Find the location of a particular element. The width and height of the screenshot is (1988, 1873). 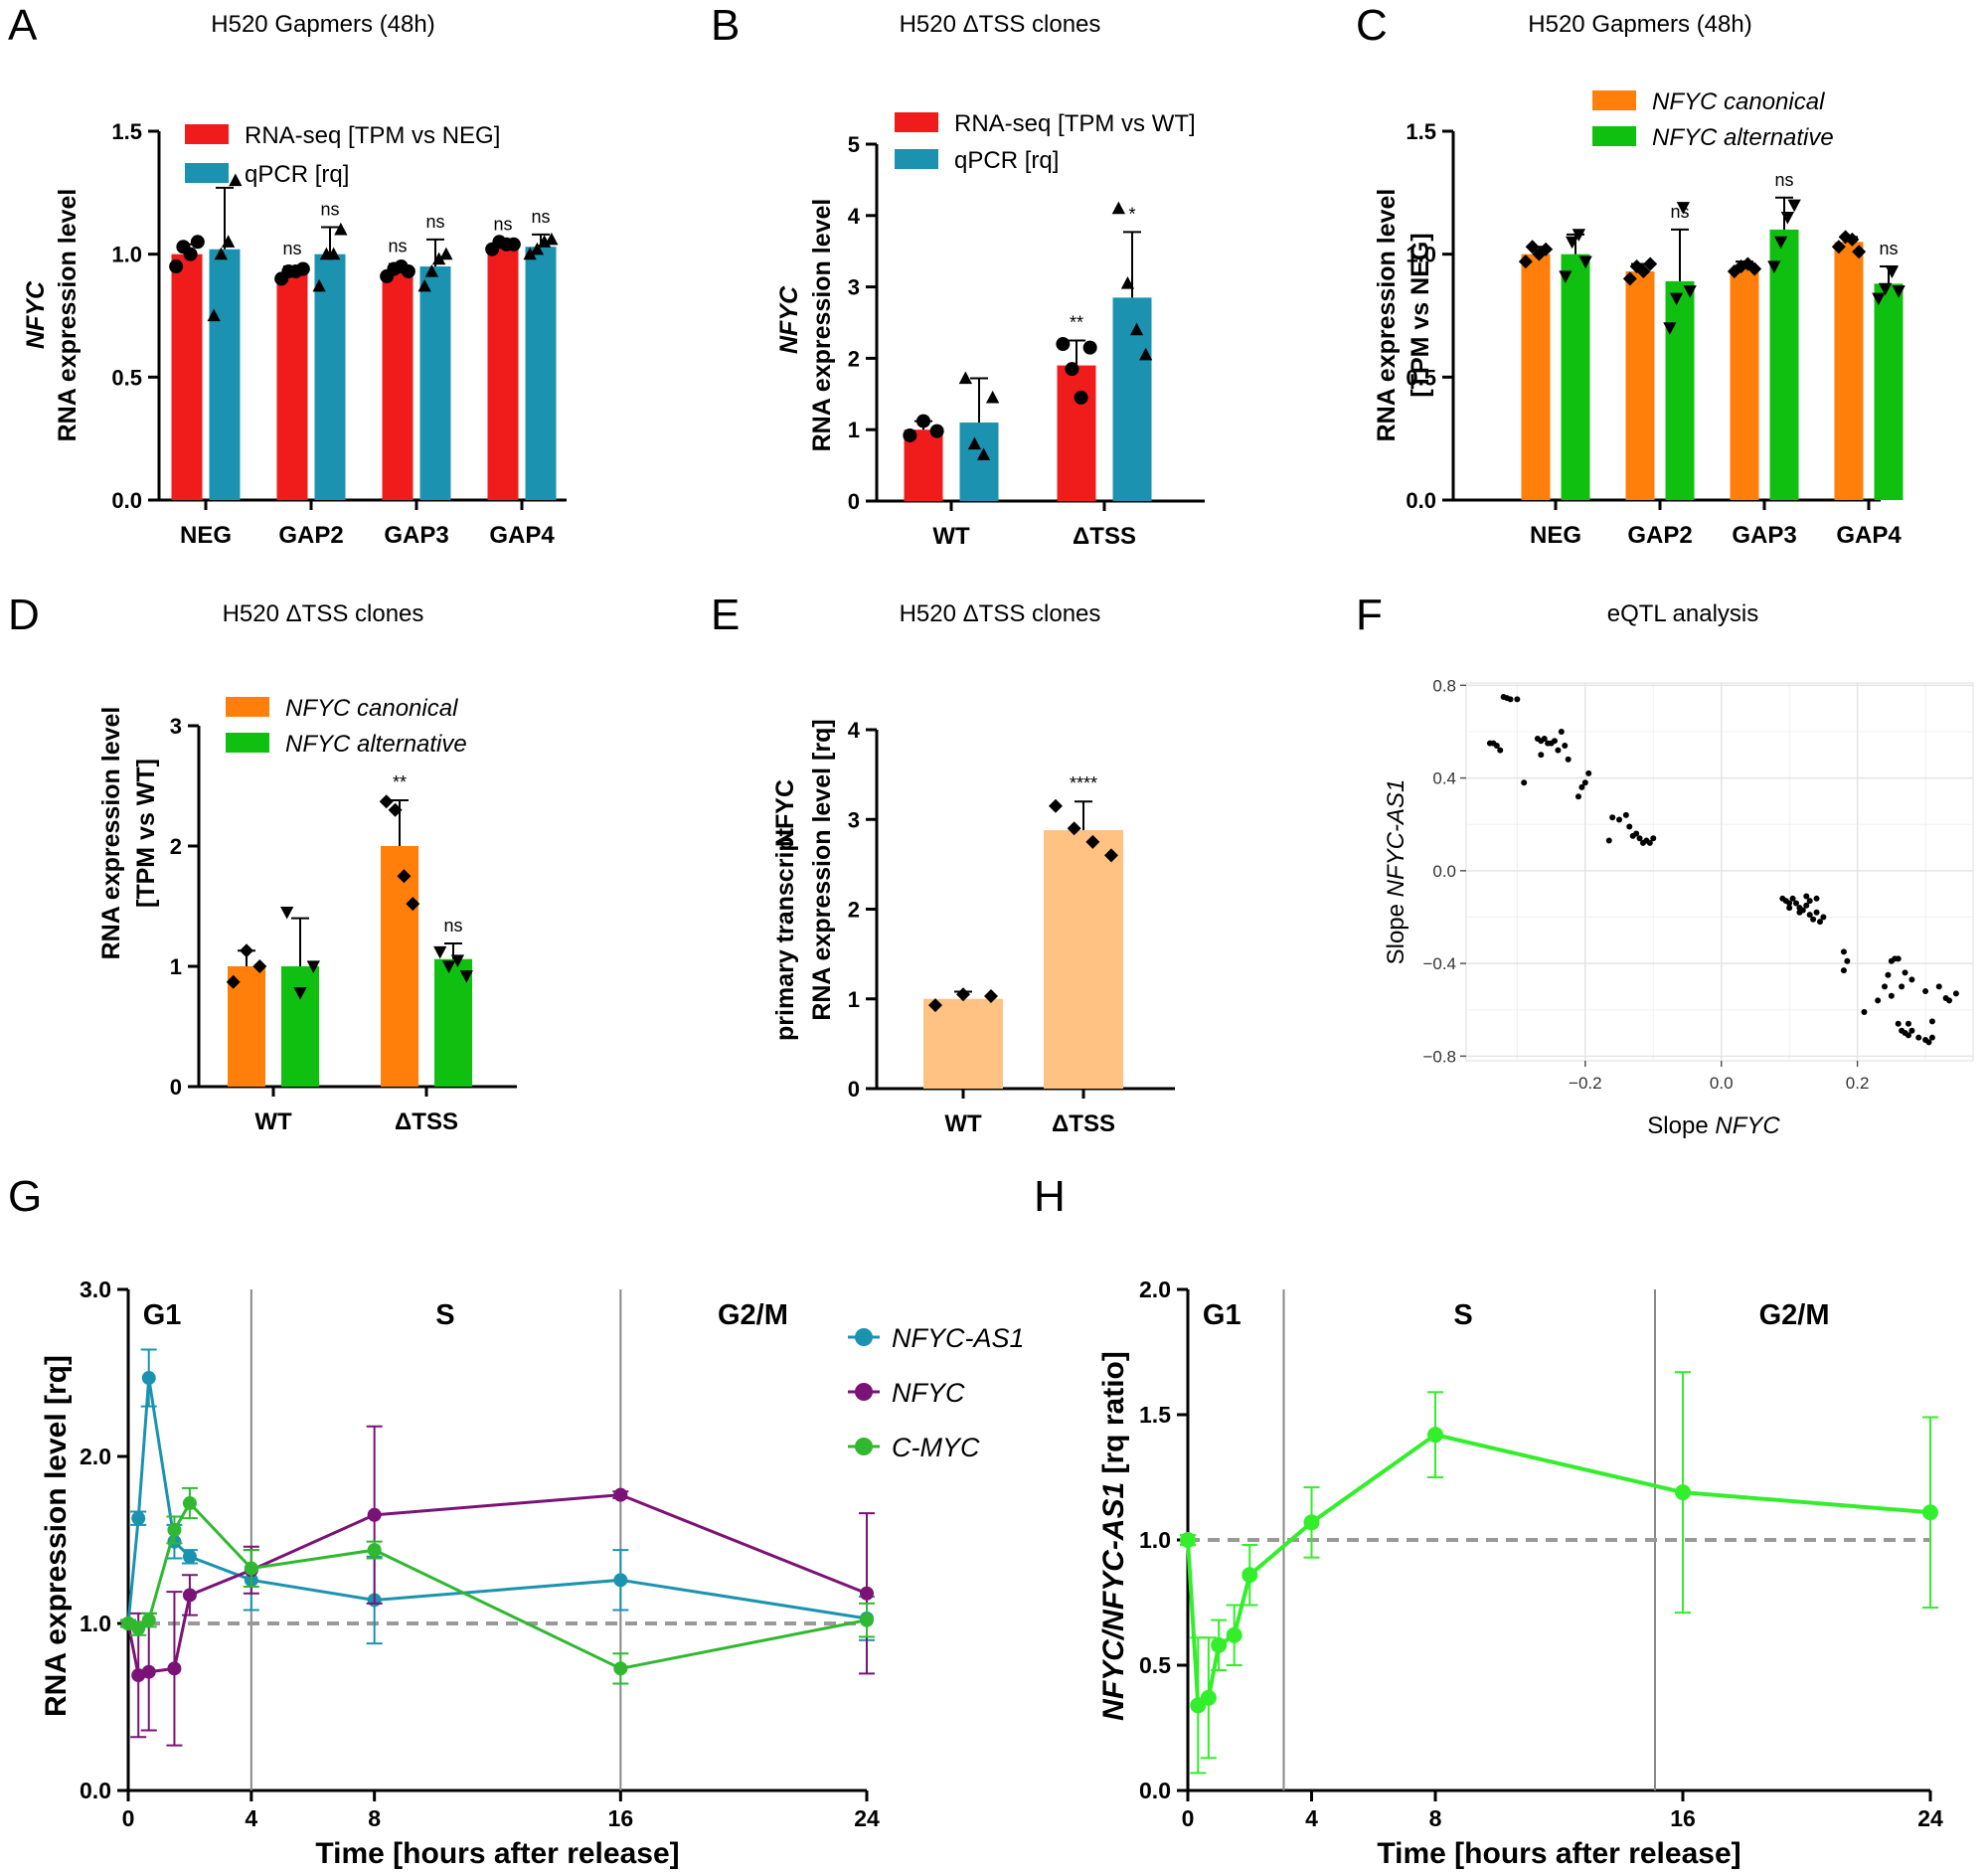

x-tick-label: GAP3 is located at coordinates (416, 535).